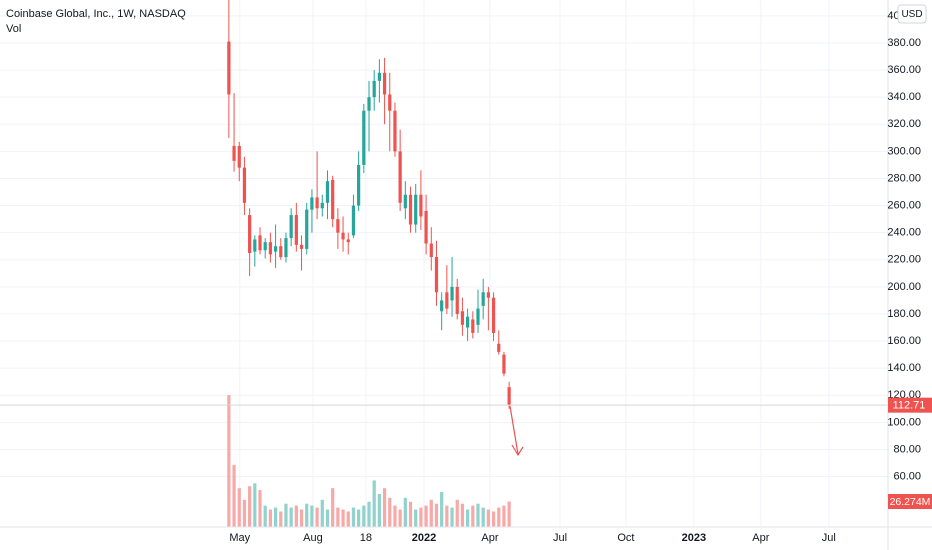  What do you see at coordinates (625, 538) in the screenshot?
I see `x-tick-label: Oct` at bounding box center [625, 538].